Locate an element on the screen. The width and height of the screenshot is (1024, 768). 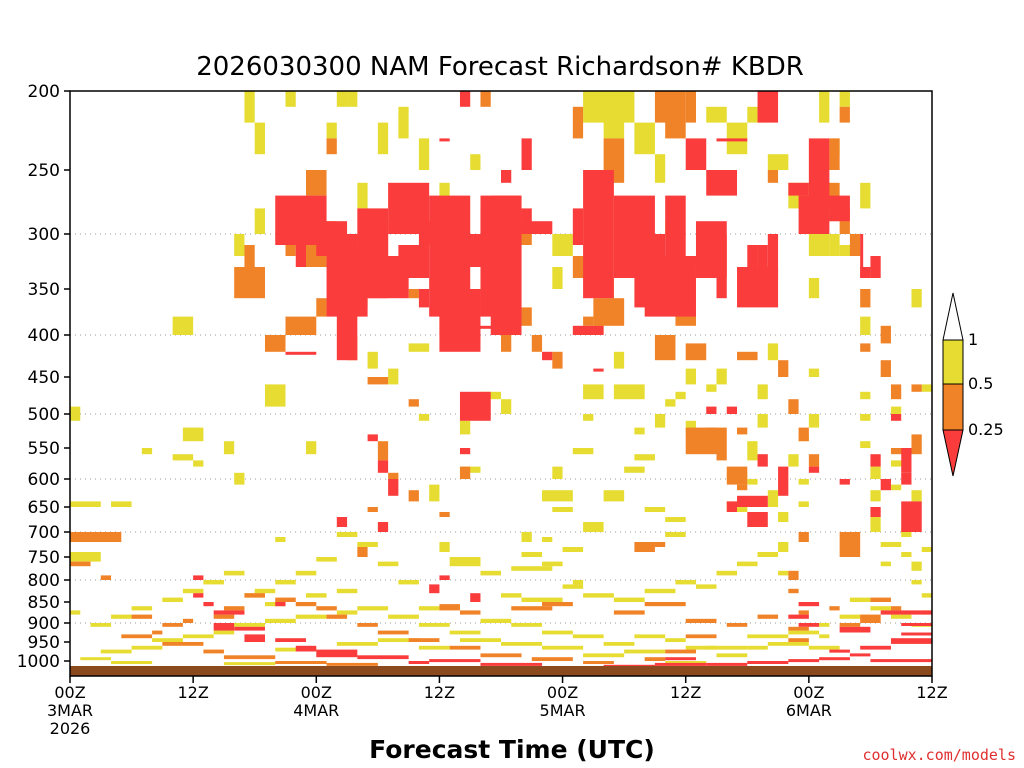
legend-swatch-orange is located at coordinates (953, 407).